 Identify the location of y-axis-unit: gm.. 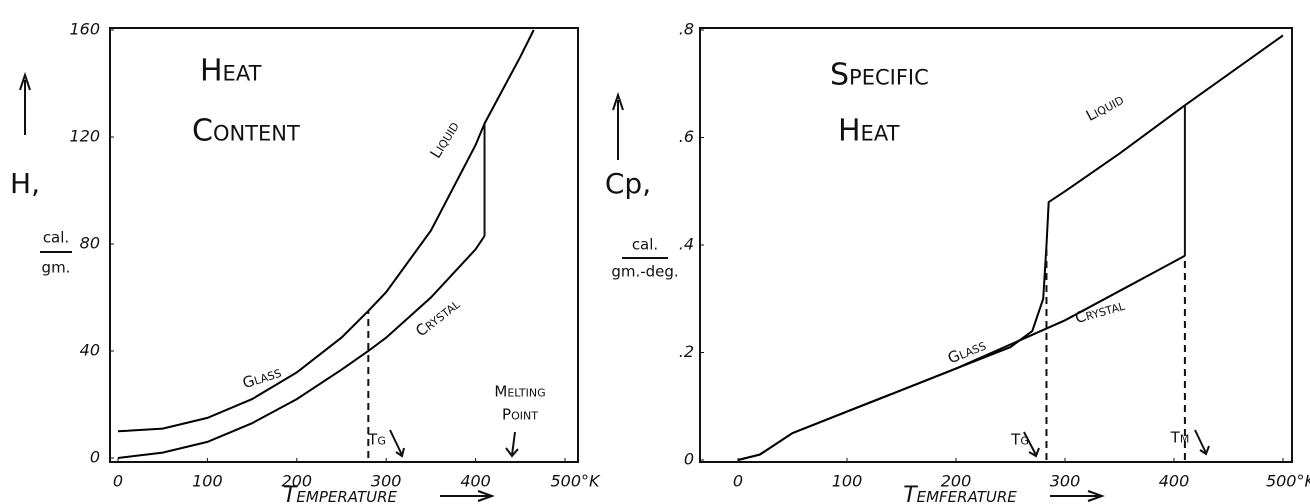
(56, 268).